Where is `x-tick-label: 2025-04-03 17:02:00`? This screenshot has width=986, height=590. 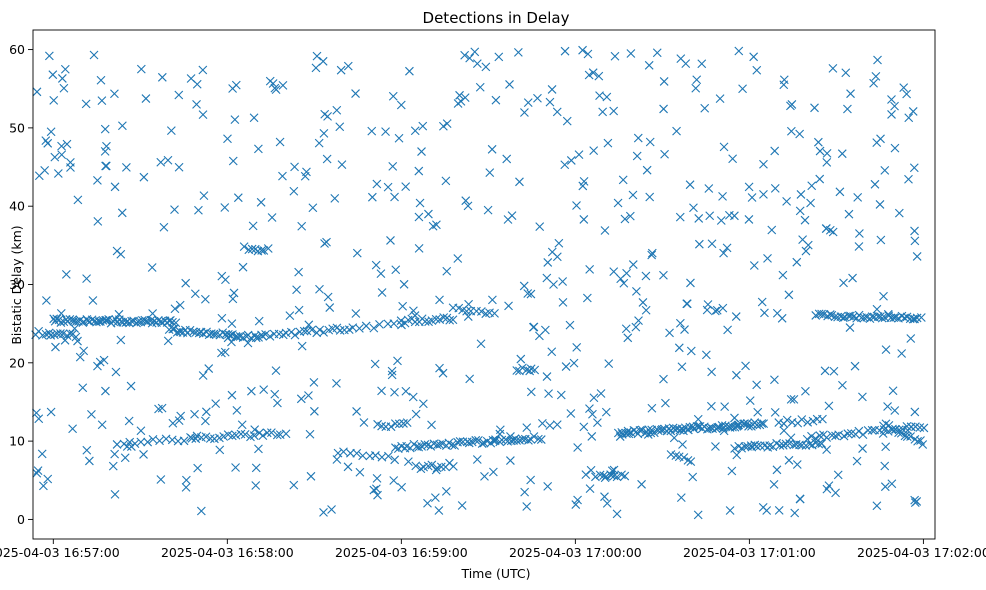 x-tick-label: 2025-04-03 17:02:00 is located at coordinates (921, 552).